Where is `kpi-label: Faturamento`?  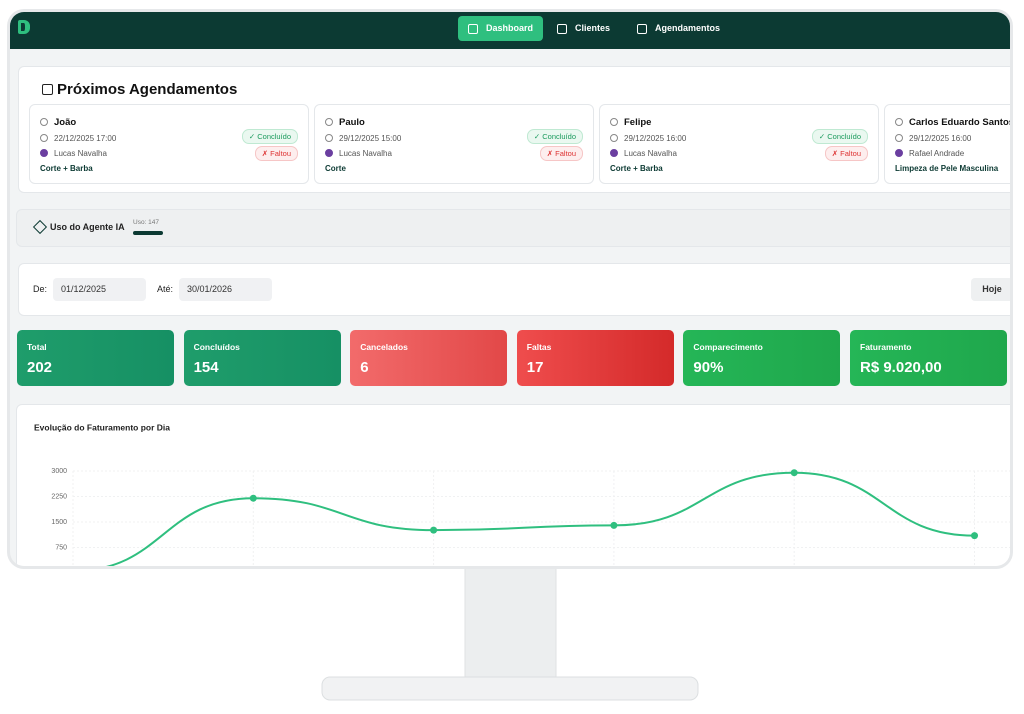
kpi-label: Faturamento is located at coordinates (886, 347).